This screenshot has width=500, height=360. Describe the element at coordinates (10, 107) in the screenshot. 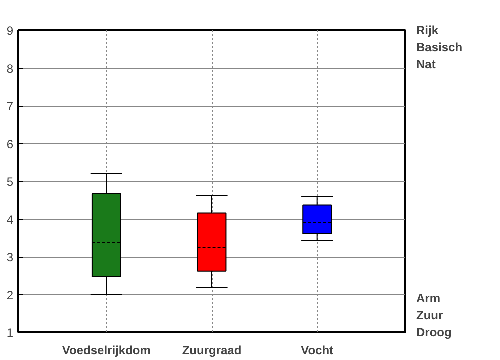

I see `y-tick-label: 7` at that location.